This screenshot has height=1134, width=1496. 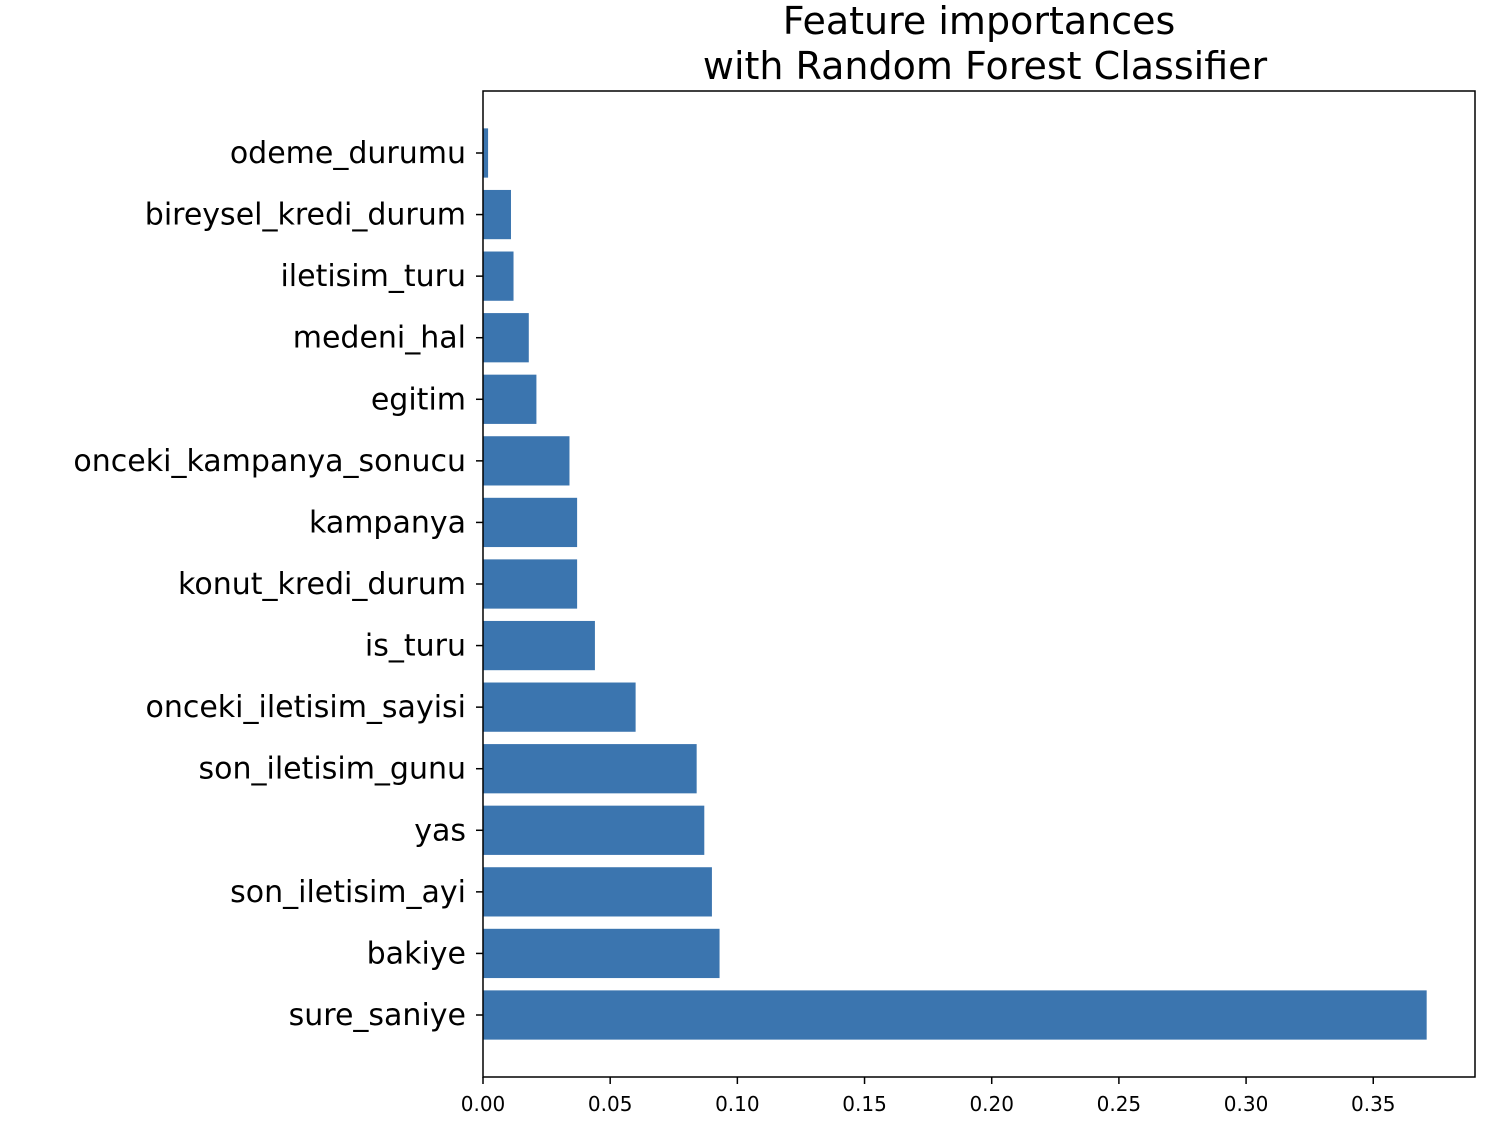 I want to click on bar-odeme-durumu, so click(x=486, y=153).